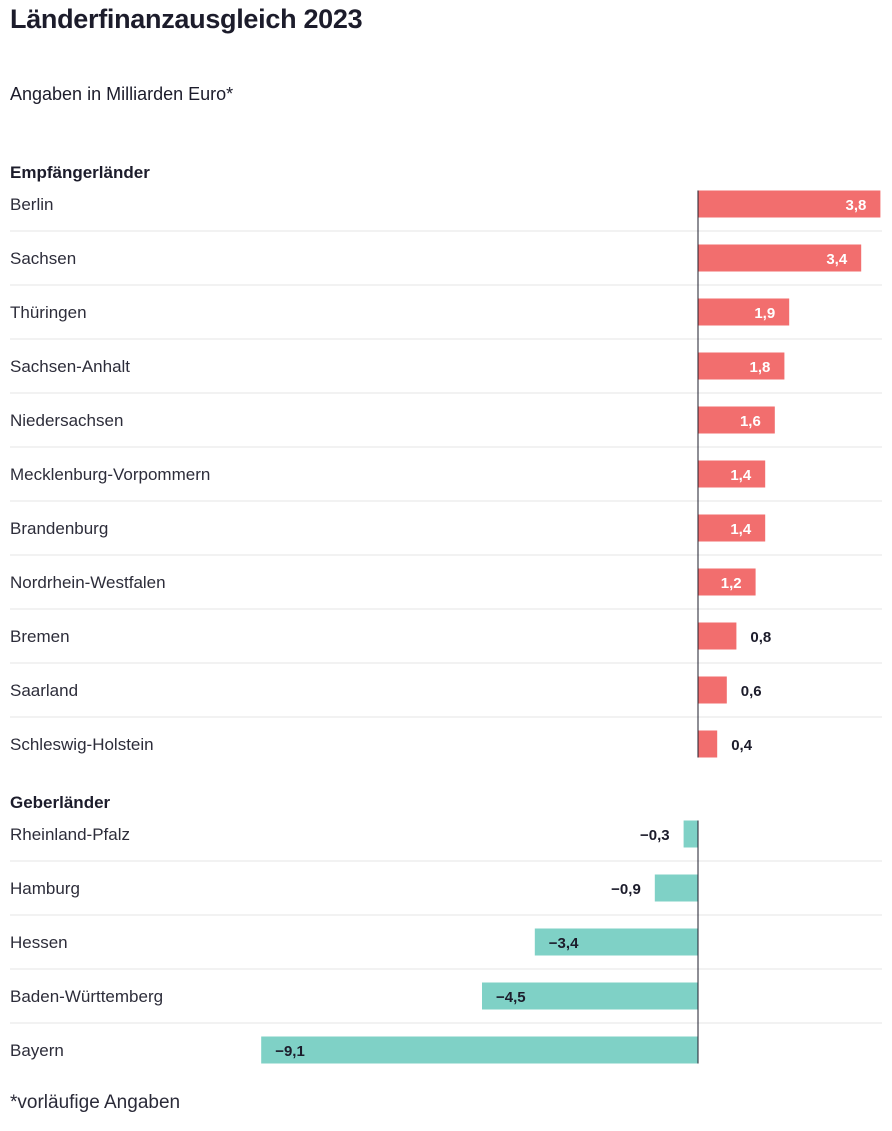 The width and height of the screenshot is (892, 1131). What do you see at coordinates (88, 582) in the screenshot?
I see `category-label: Nordrhein-Westfalen` at bounding box center [88, 582].